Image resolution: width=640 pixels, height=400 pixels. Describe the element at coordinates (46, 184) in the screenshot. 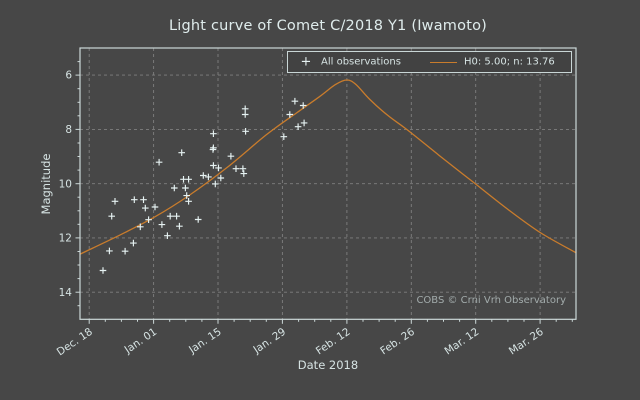

I see `y-axis-label: Magnitude` at that location.